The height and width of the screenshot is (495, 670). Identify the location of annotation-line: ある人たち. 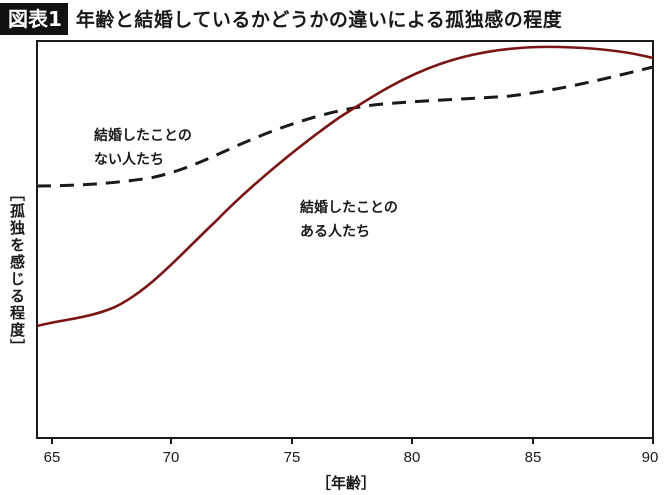
(335, 232).